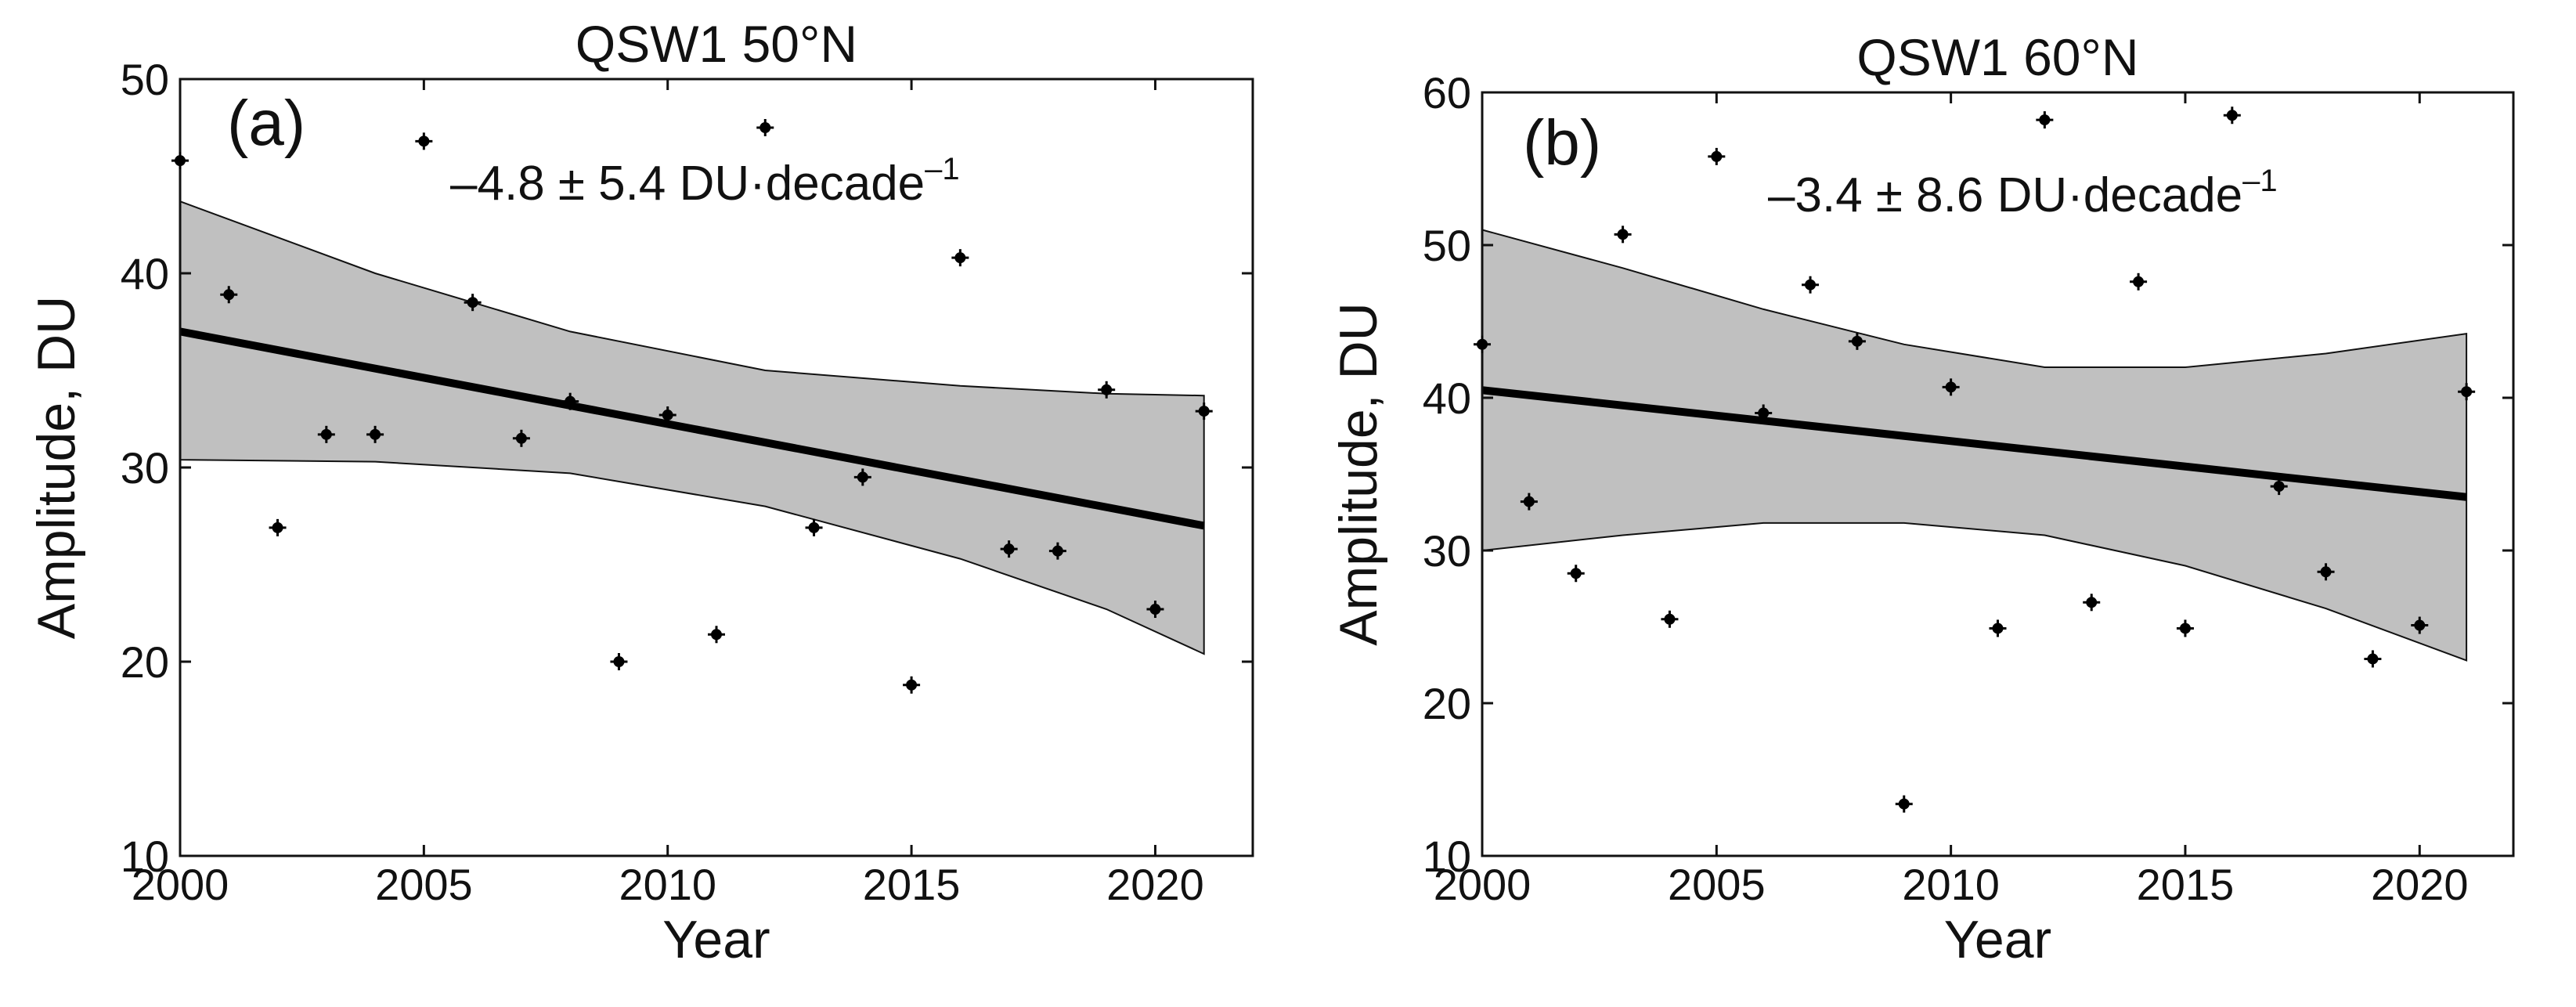 Image resolution: width=2576 pixels, height=1007 pixels. What do you see at coordinates (1447, 93) in the screenshot?
I see `y-tick-label: 60` at bounding box center [1447, 93].